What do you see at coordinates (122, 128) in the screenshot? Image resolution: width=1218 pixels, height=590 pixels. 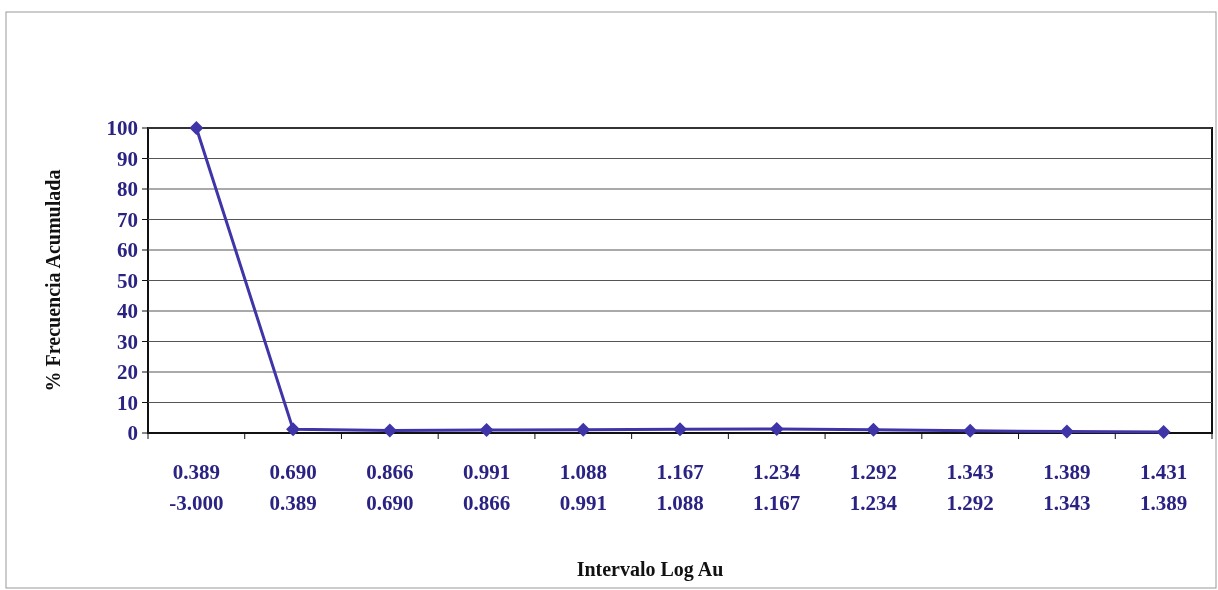 I see `y-tick-label: 100` at bounding box center [122, 128].